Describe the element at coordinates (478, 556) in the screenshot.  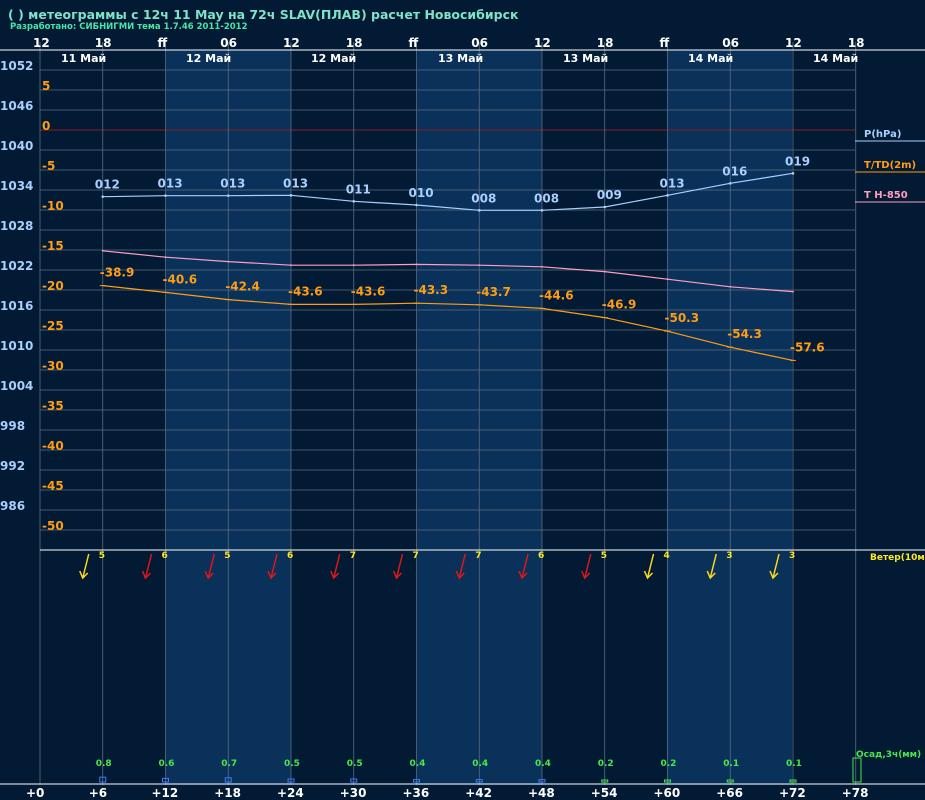
I see `wind-speed-label: 7` at that location.